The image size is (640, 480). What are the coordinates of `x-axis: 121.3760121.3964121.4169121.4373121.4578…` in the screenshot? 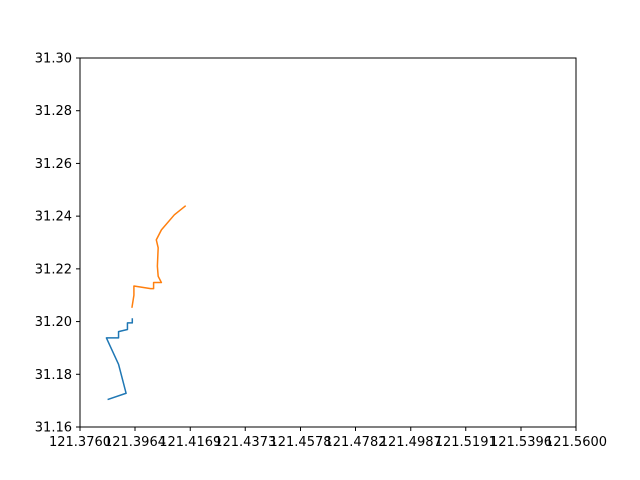 It's located at (328, 438).